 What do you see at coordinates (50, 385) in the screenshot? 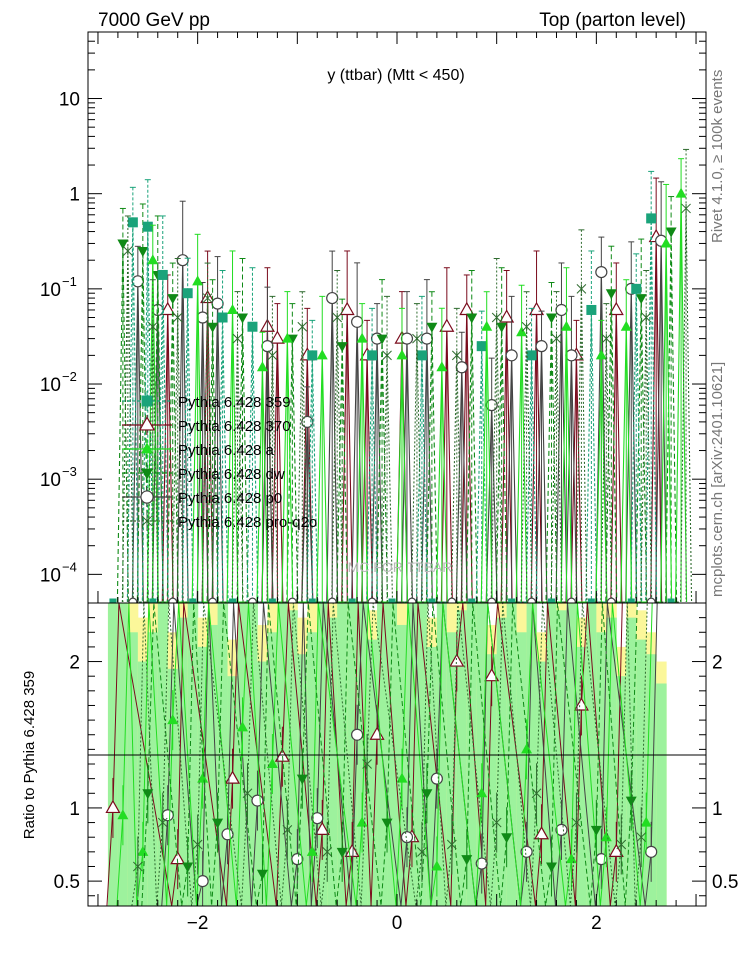
I see `y-tick-label-3: 10` at bounding box center [50, 385].